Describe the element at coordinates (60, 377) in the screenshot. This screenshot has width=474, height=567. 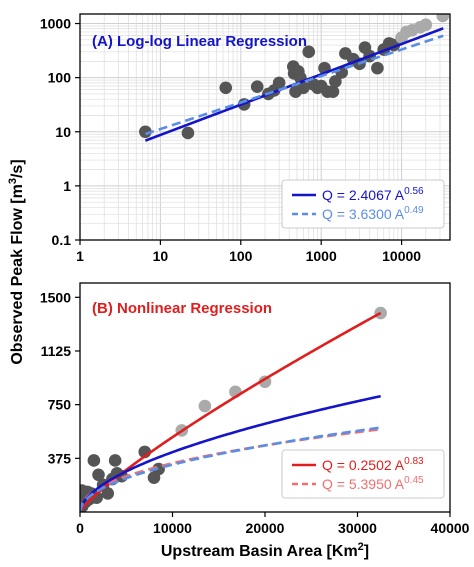
I see `y-axis: 375 750 1125 1500` at that location.